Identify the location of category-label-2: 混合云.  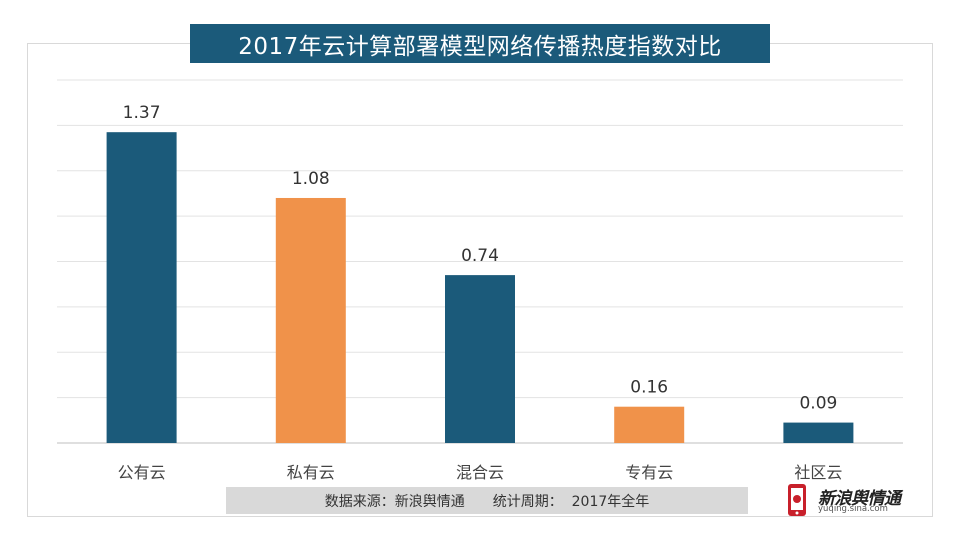
(480, 472).